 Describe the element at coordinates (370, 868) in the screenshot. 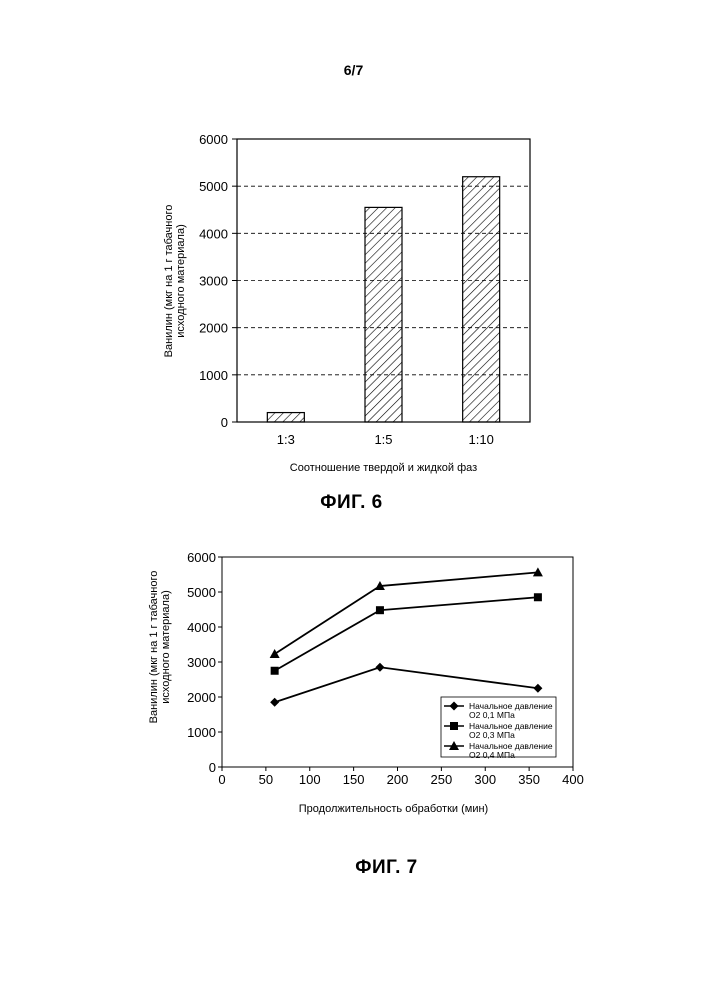

I see `figure-caption-7: ФИГ. 7` at that location.